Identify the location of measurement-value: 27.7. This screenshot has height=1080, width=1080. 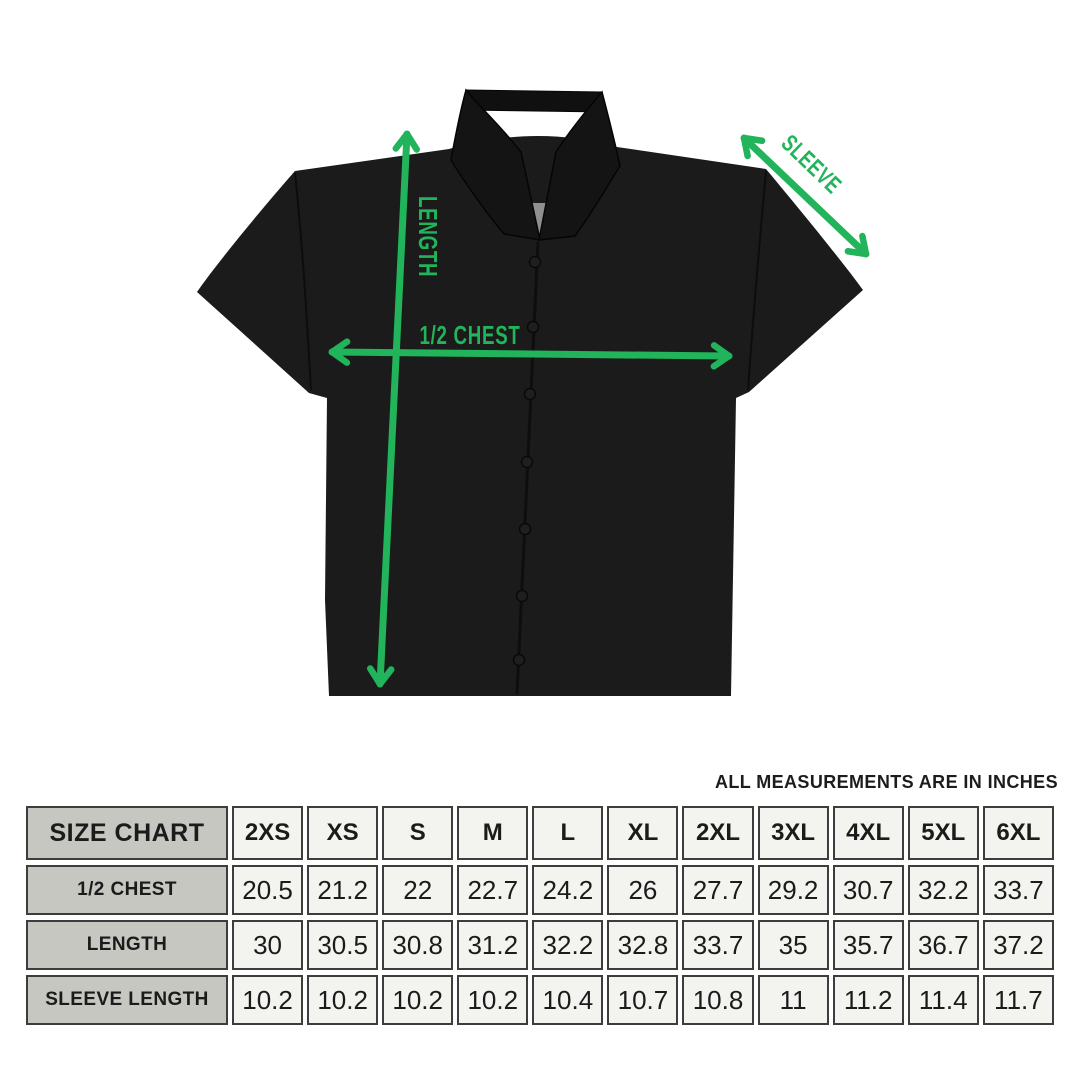
(718, 890).